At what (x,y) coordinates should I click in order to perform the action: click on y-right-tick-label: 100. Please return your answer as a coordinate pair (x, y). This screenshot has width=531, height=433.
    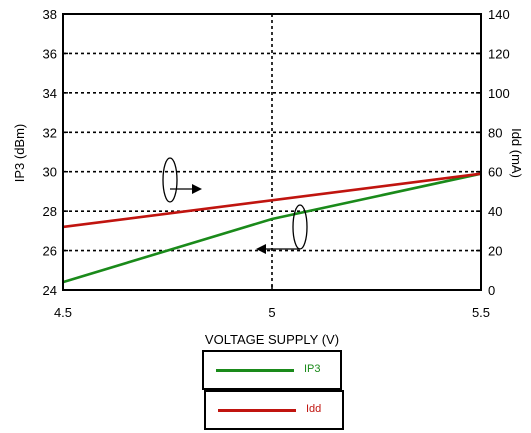
    Looking at the image, I should click on (499, 93).